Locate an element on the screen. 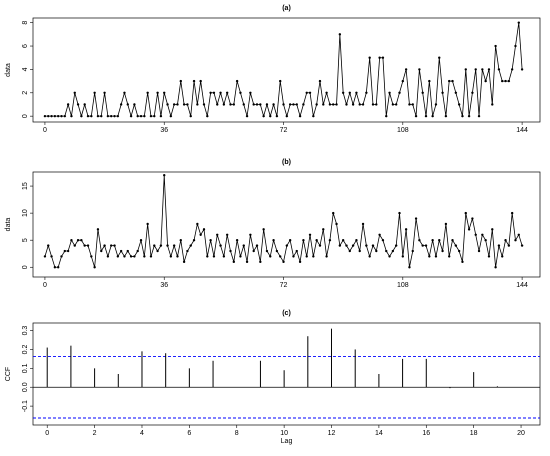  y-axis-label: data is located at coordinates (8, 225).